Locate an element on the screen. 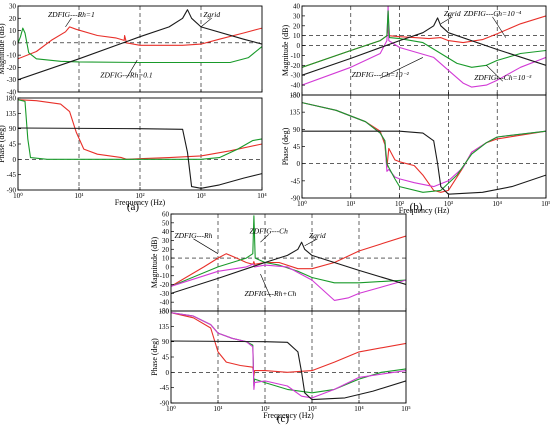 The image size is (550, 432). curve-annotation: ZDFIG---Ch=10⁻² is located at coordinates (381, 74).